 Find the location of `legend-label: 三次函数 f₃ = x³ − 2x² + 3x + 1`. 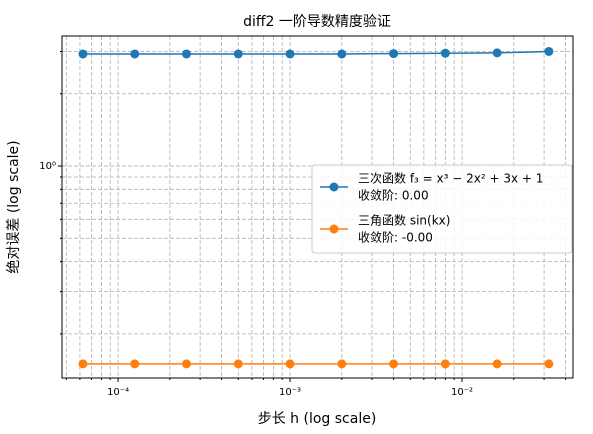

legend-label: 三次函数 f₃ = x³ − 2x² + 3x + 1 is located at coordinates (450, 178).